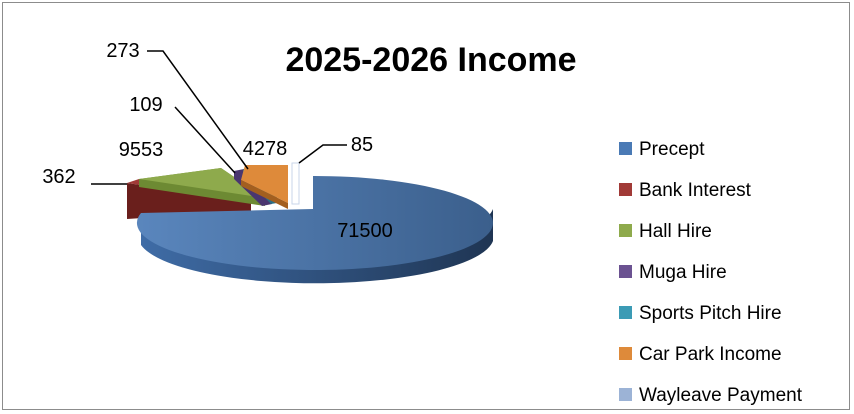 Image resolution: width=854 pixels, height=414 pixels. What do you see at coordinates (189, 201) in the screenshot?
I see `slice-bank-interest` at bounding box center [189, 201].